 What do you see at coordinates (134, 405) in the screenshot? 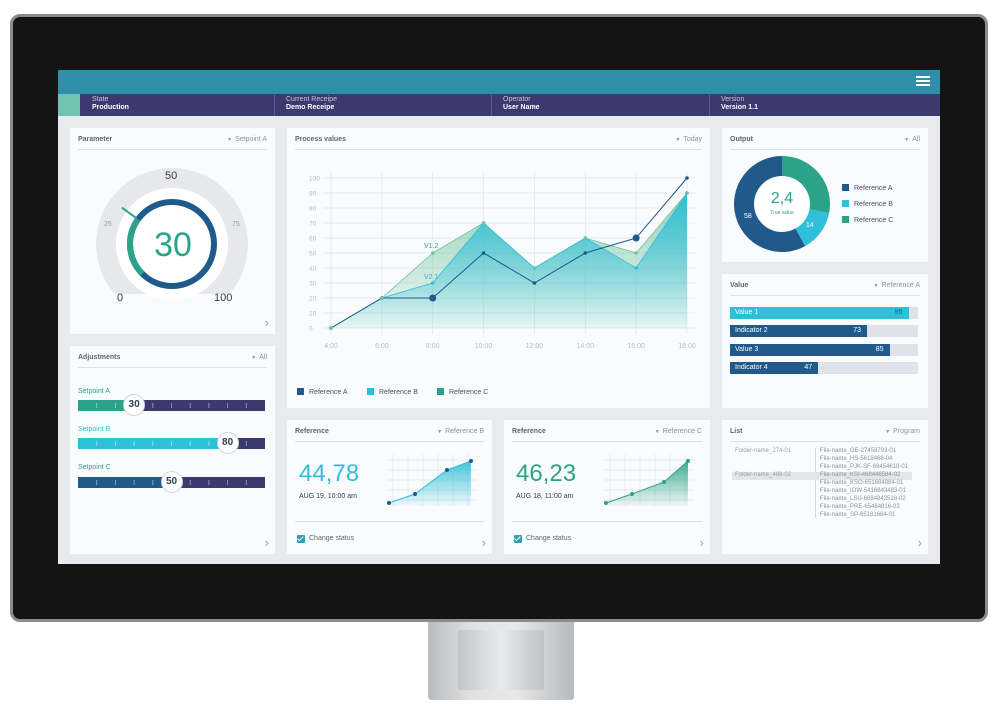
I see `slider-a-knob: 30` at bounding box center [134, 405].